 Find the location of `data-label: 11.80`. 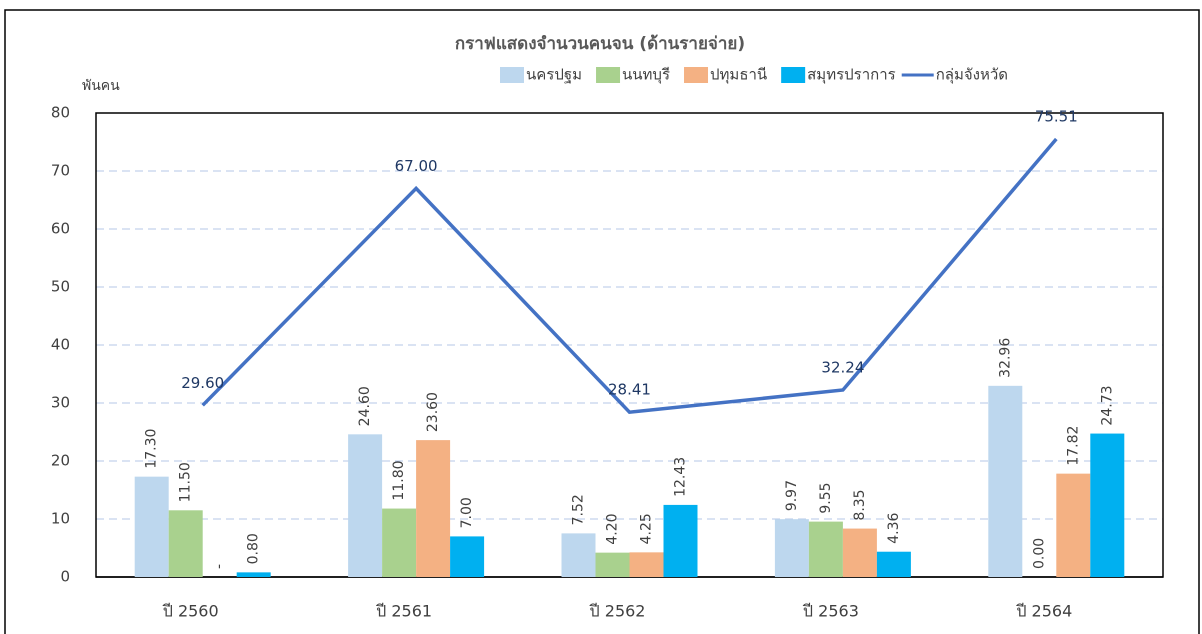

data-label: 11.80 is located at coordinates (399, 480).